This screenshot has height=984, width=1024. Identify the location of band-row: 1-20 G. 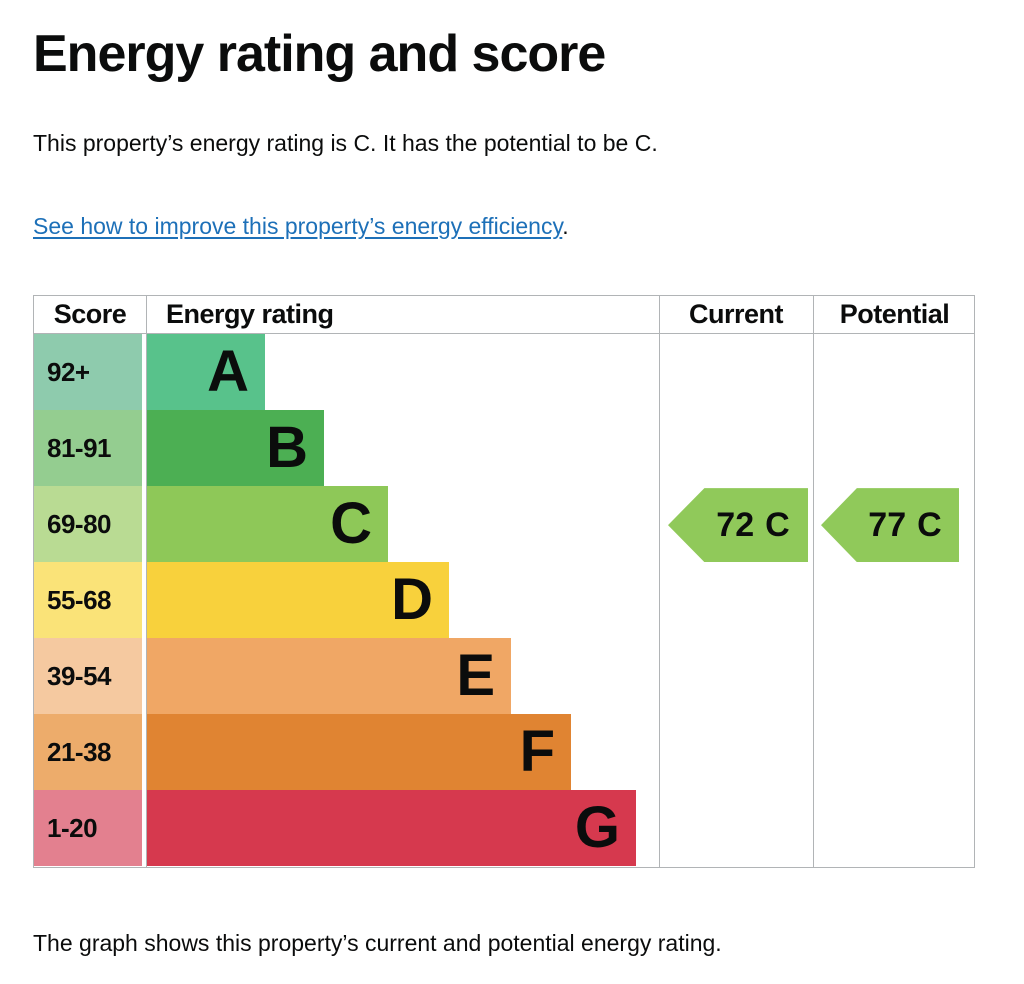
(504, 828).